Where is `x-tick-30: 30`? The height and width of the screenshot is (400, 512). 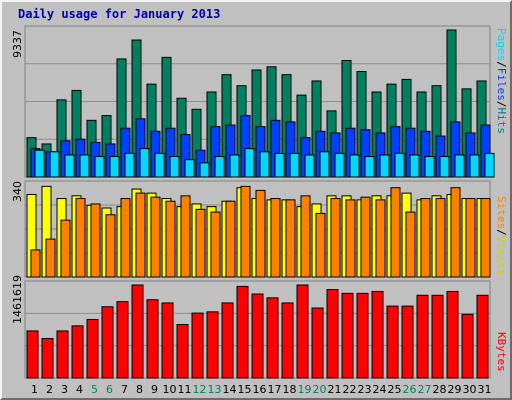 x-tick-30: 30 is located at coordinates (470, 389).